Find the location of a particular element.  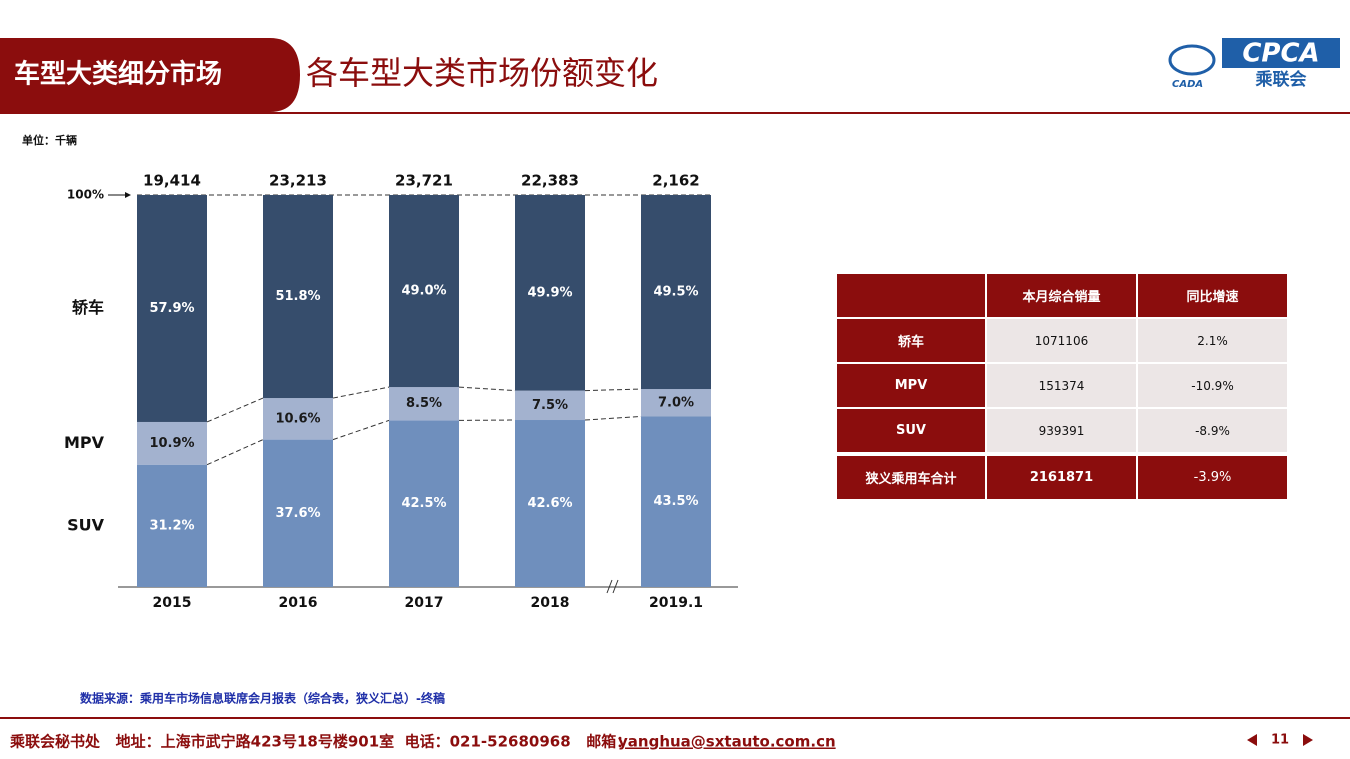

legend-label: SUV is located at coordinates (86, 524).